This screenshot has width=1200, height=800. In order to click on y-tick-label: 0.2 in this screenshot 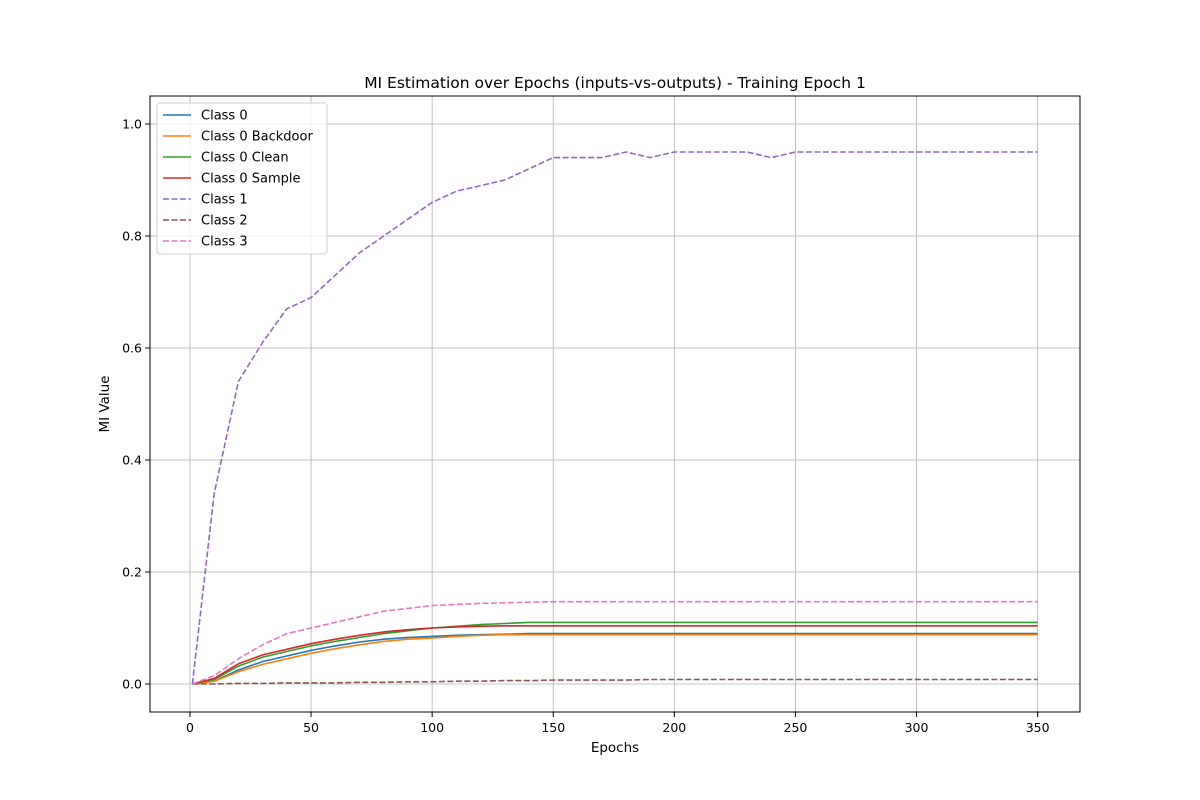, I will do `click(132, 572)`.